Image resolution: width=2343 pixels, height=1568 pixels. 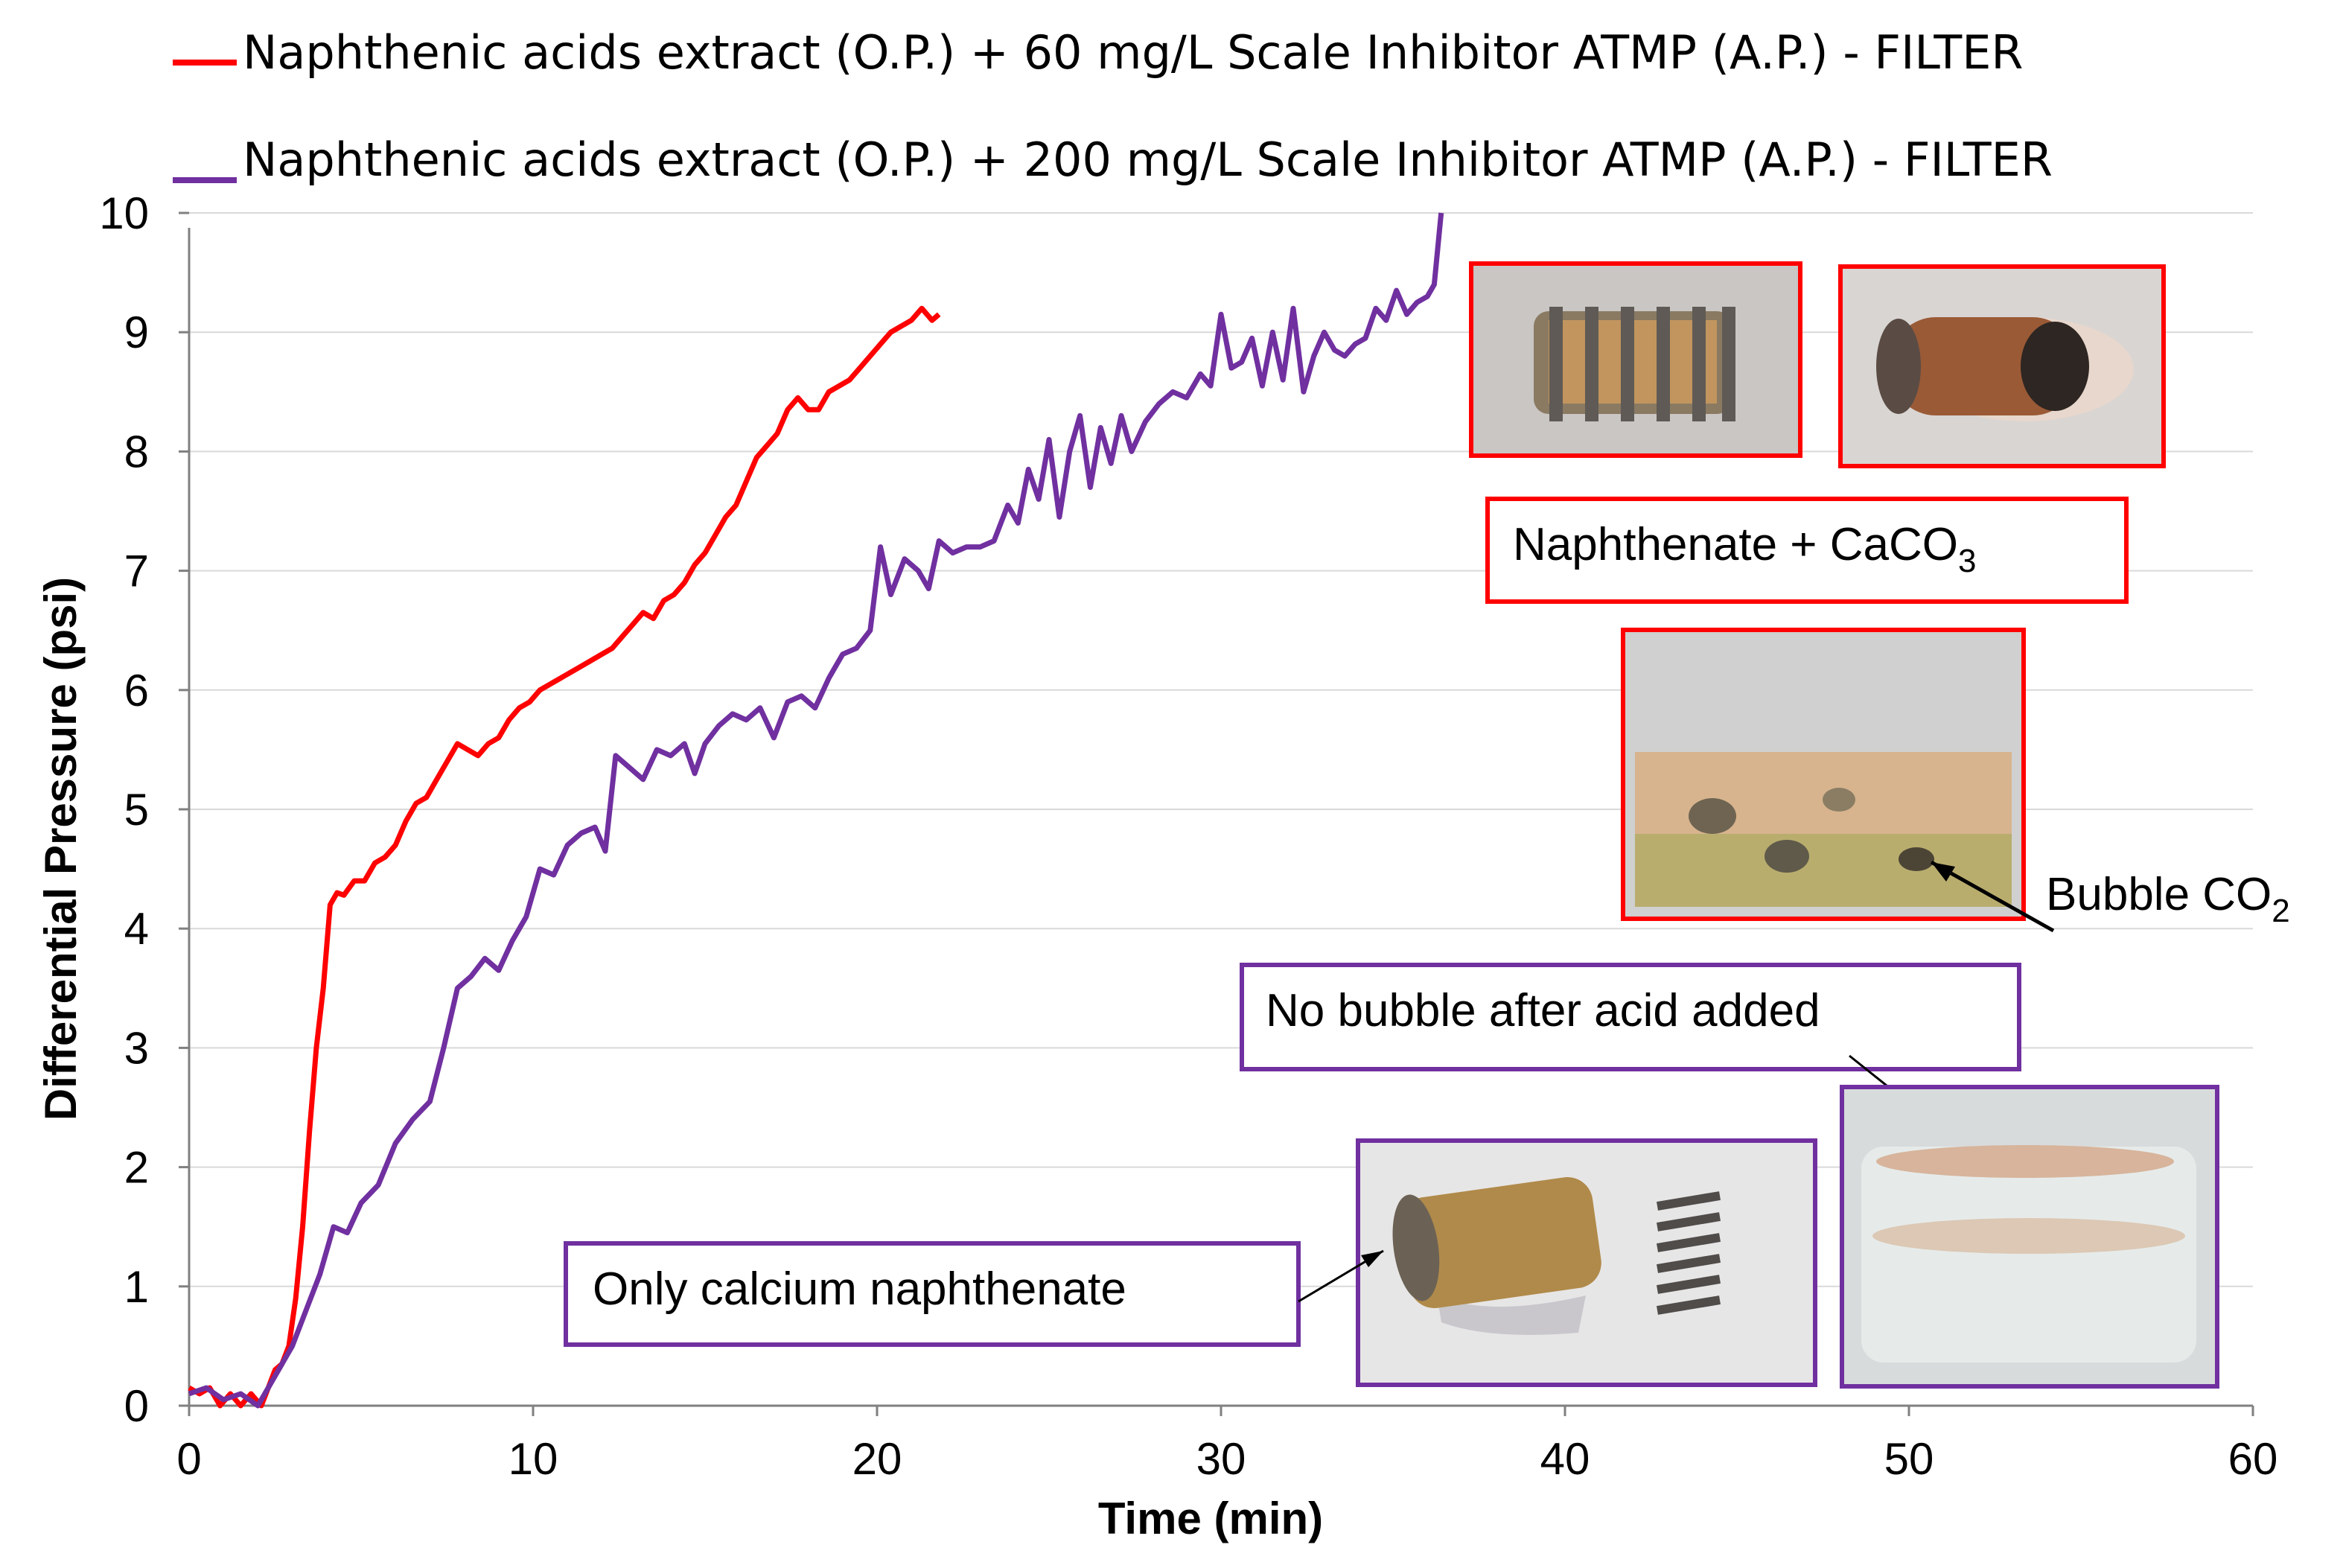 I want to click on y-tick-label: 8, so click(x=136, y=452).